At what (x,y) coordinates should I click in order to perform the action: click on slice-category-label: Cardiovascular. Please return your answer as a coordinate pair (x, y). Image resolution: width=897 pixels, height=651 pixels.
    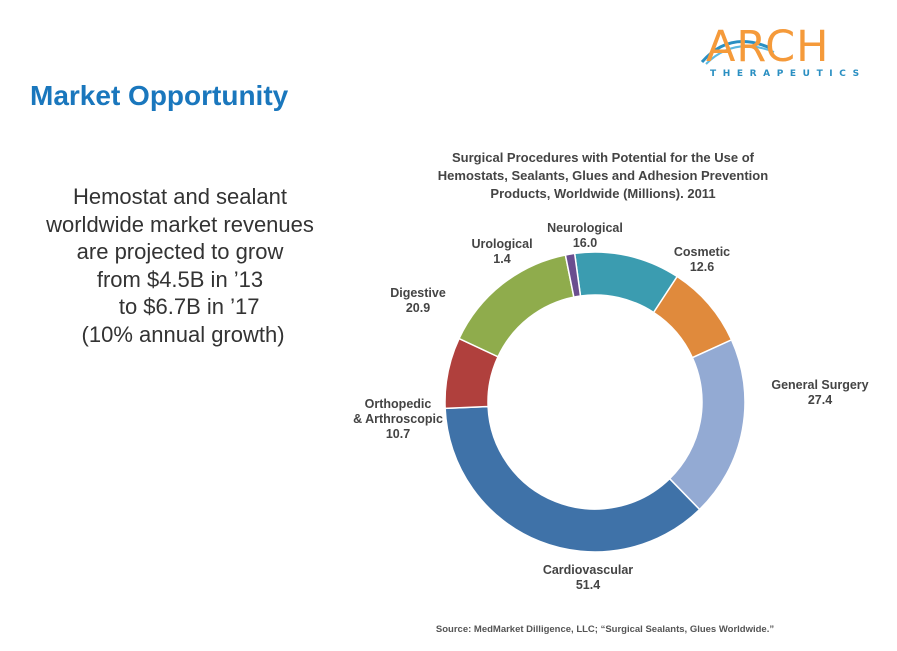
    Looking at the image, I should click on (588, 570).